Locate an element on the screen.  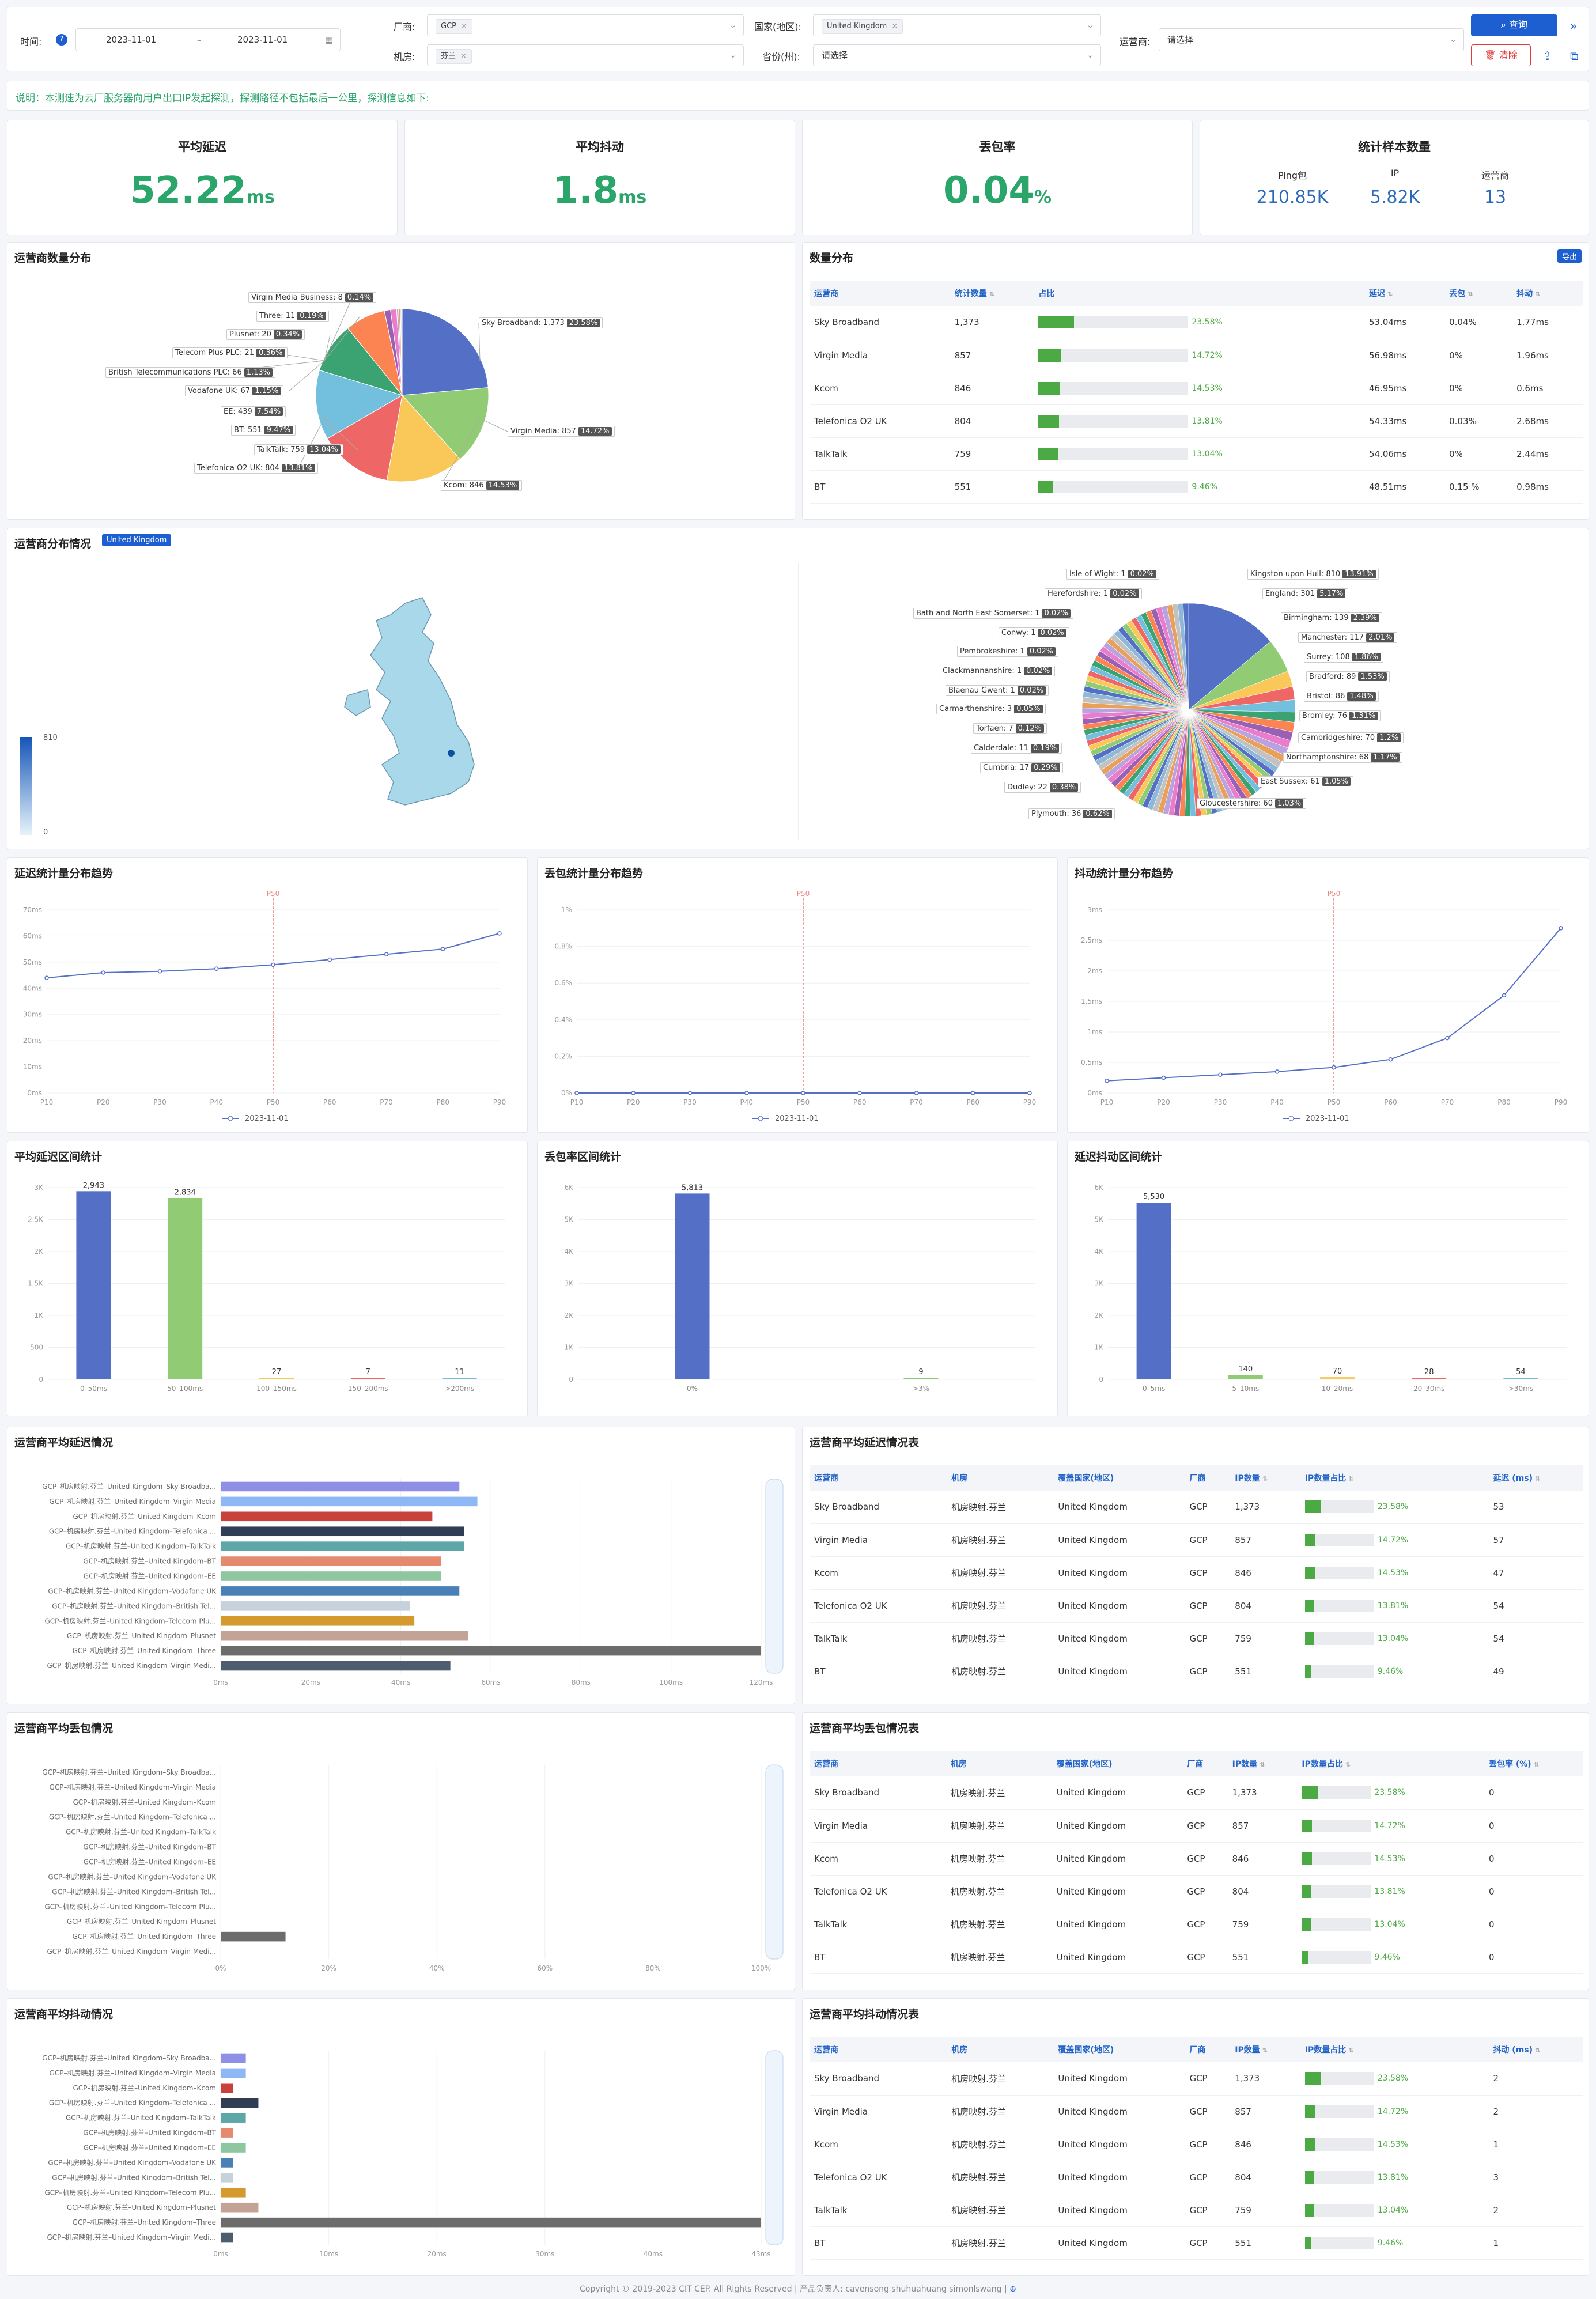
vendor-tag: GCP × is located at coordinates (454, 26).